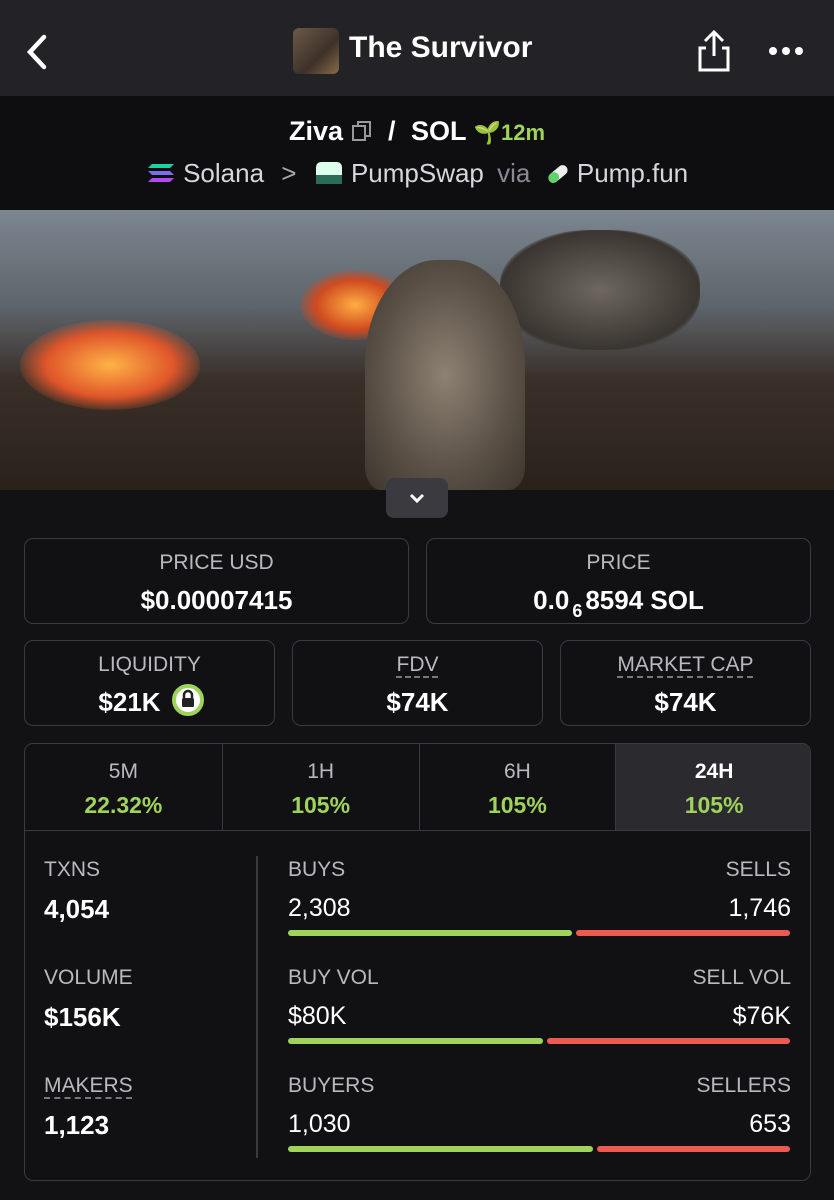  What do you see at coordinates (514, 173) in the screenshot?
I see `via-text: via` at bounding box center [514, 173].